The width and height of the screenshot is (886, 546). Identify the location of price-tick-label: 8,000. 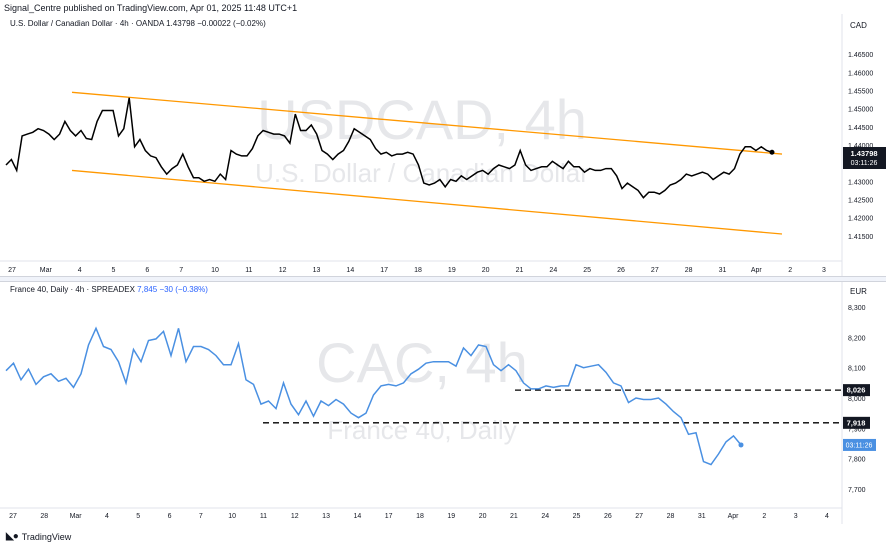
(857, 399).